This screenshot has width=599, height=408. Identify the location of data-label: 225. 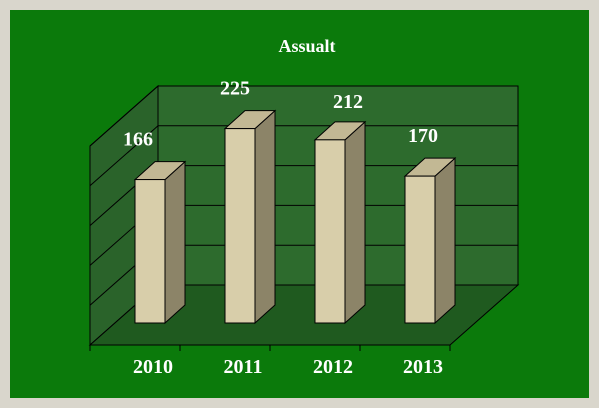
(235, 89).